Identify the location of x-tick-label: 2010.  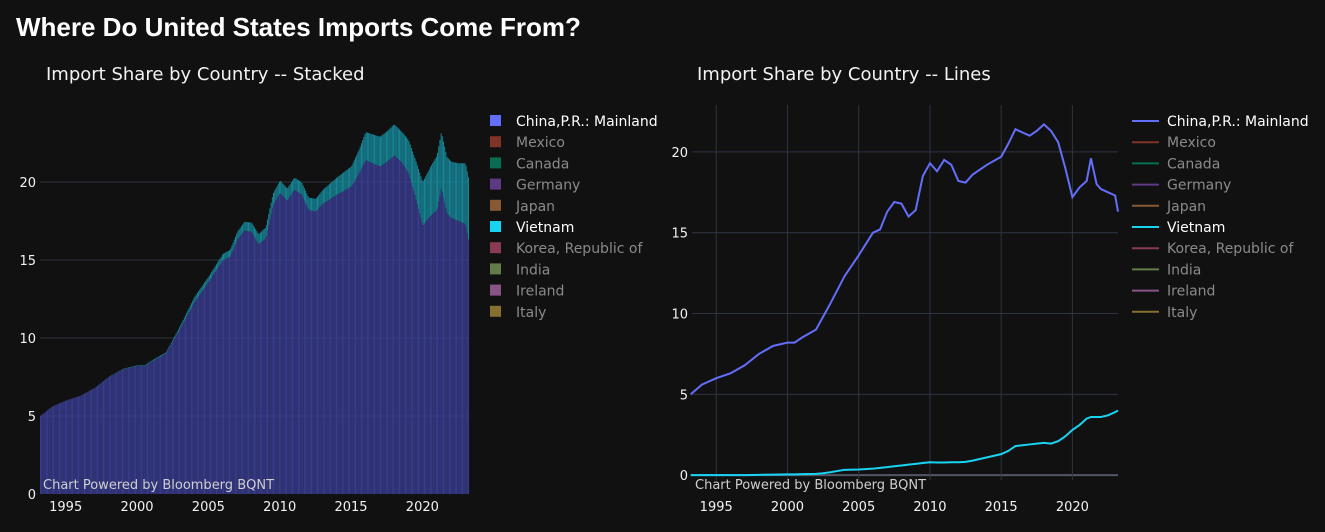
(279, 507).